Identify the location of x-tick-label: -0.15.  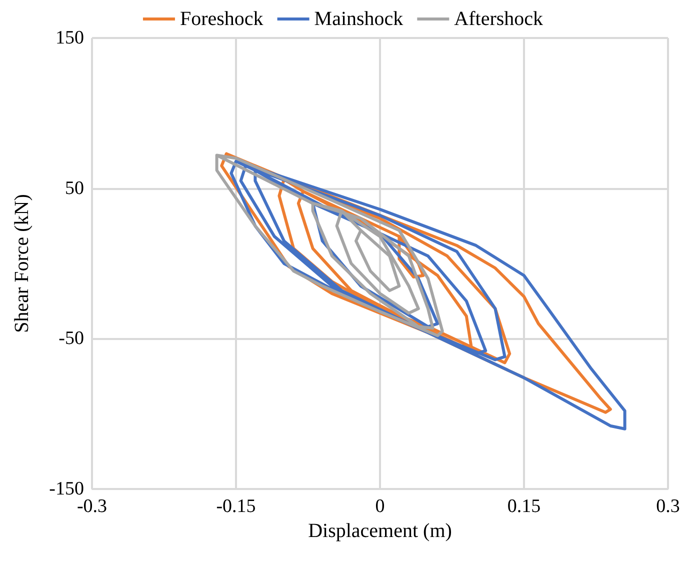
(236, 506).